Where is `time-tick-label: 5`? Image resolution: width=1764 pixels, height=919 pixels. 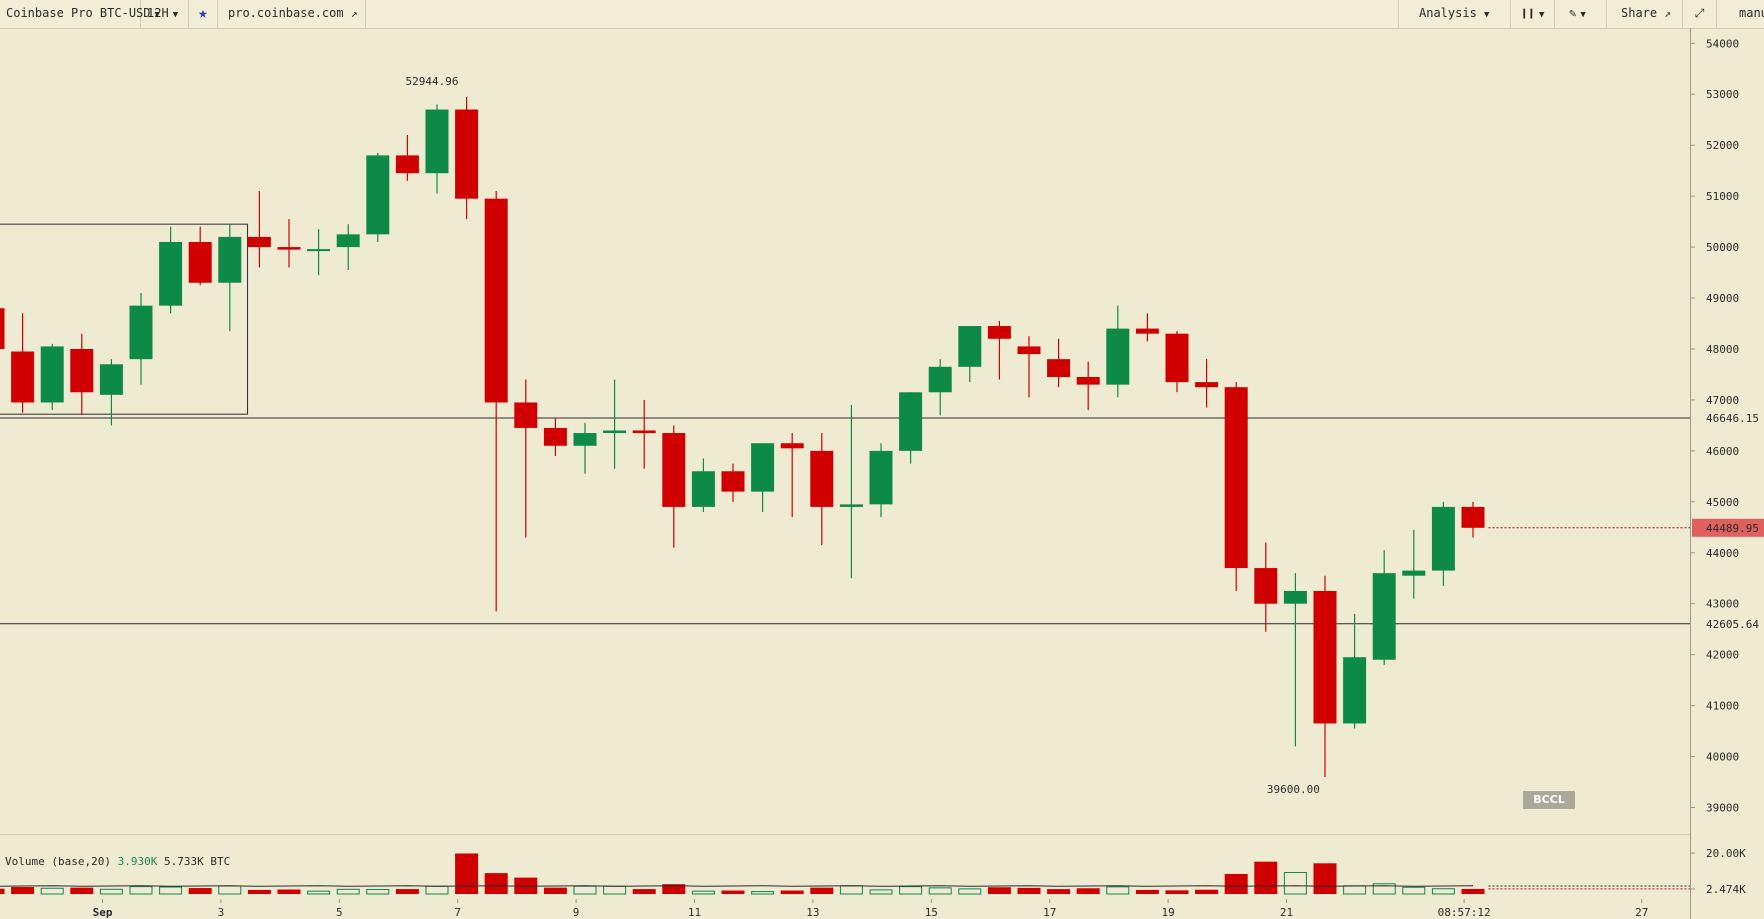
time-tick-label: 5 is located at coordinates (339, 912).